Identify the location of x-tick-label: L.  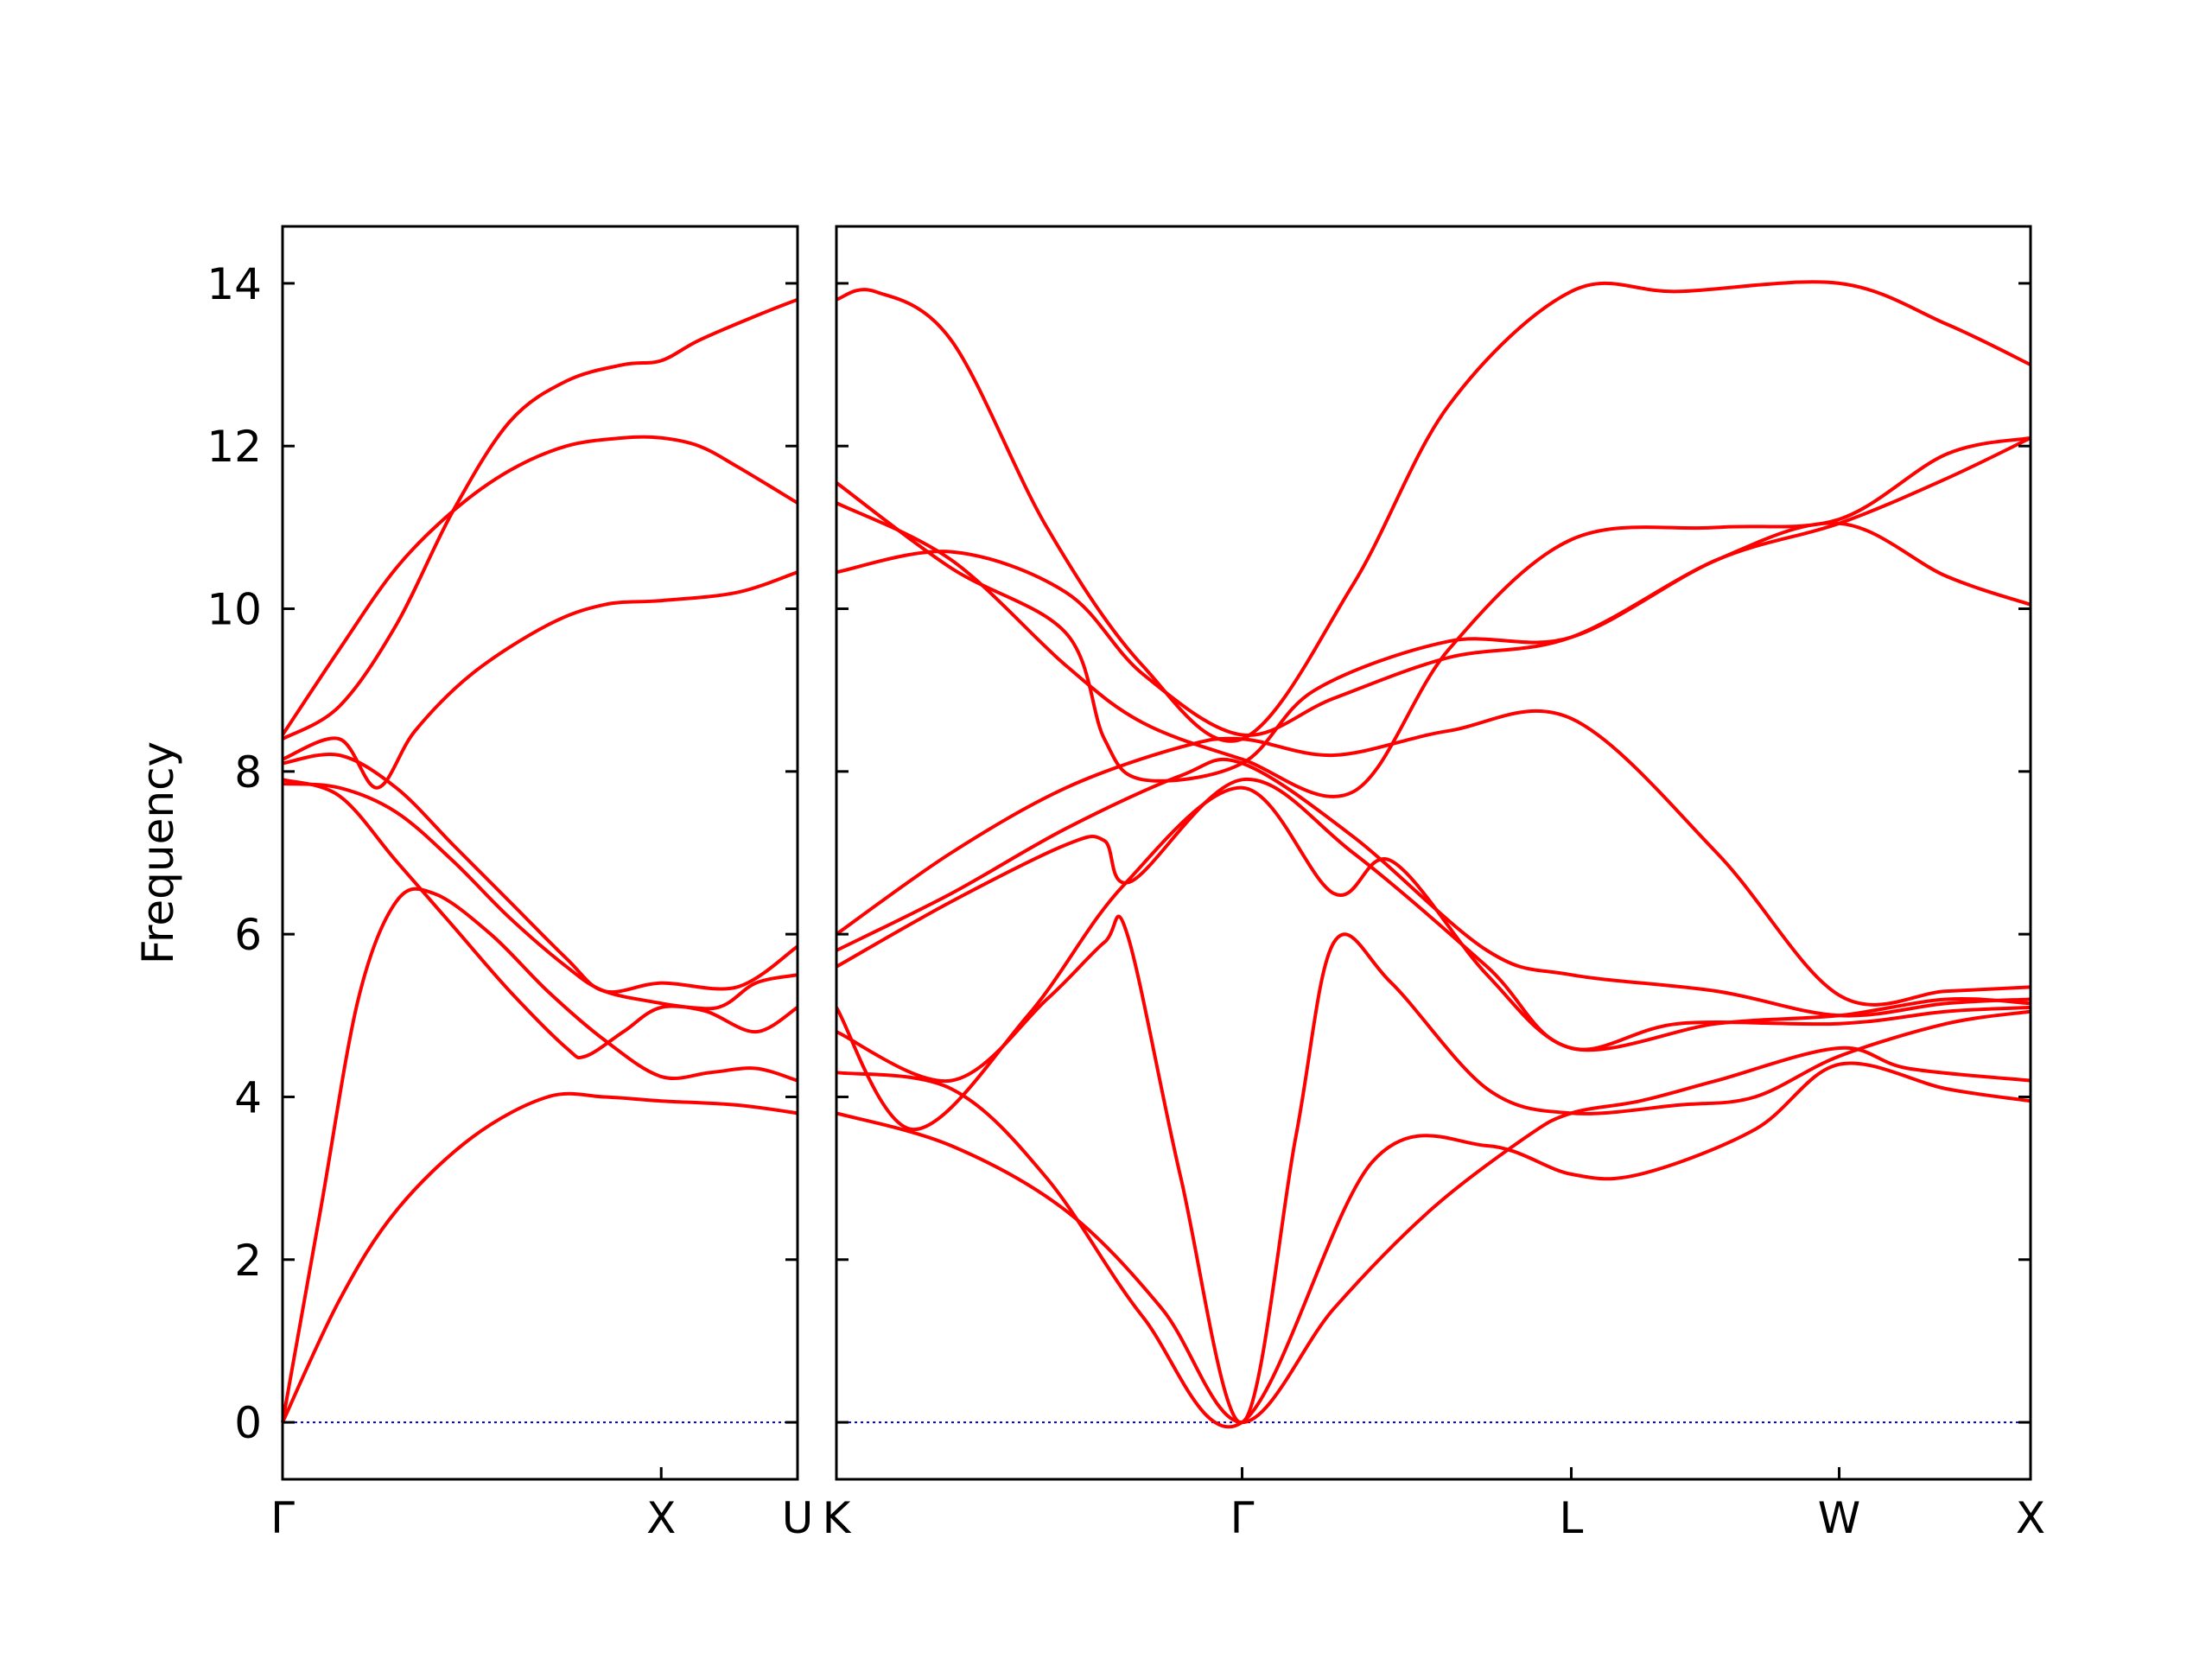
(1572, 1518).